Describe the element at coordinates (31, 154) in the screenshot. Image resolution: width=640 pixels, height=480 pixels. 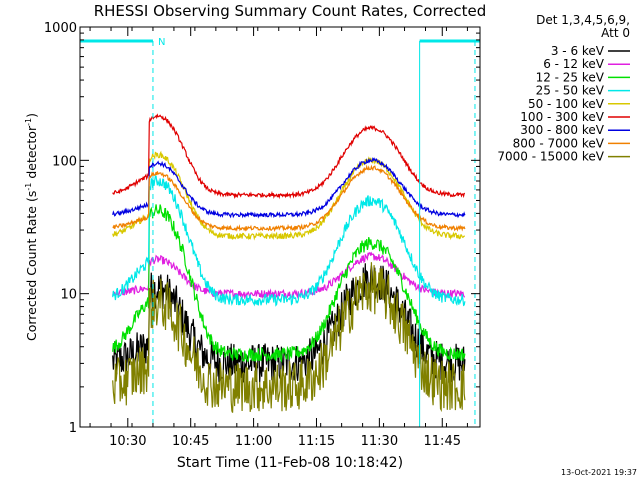
I see `y-axis-label-part2: detector` at that location.